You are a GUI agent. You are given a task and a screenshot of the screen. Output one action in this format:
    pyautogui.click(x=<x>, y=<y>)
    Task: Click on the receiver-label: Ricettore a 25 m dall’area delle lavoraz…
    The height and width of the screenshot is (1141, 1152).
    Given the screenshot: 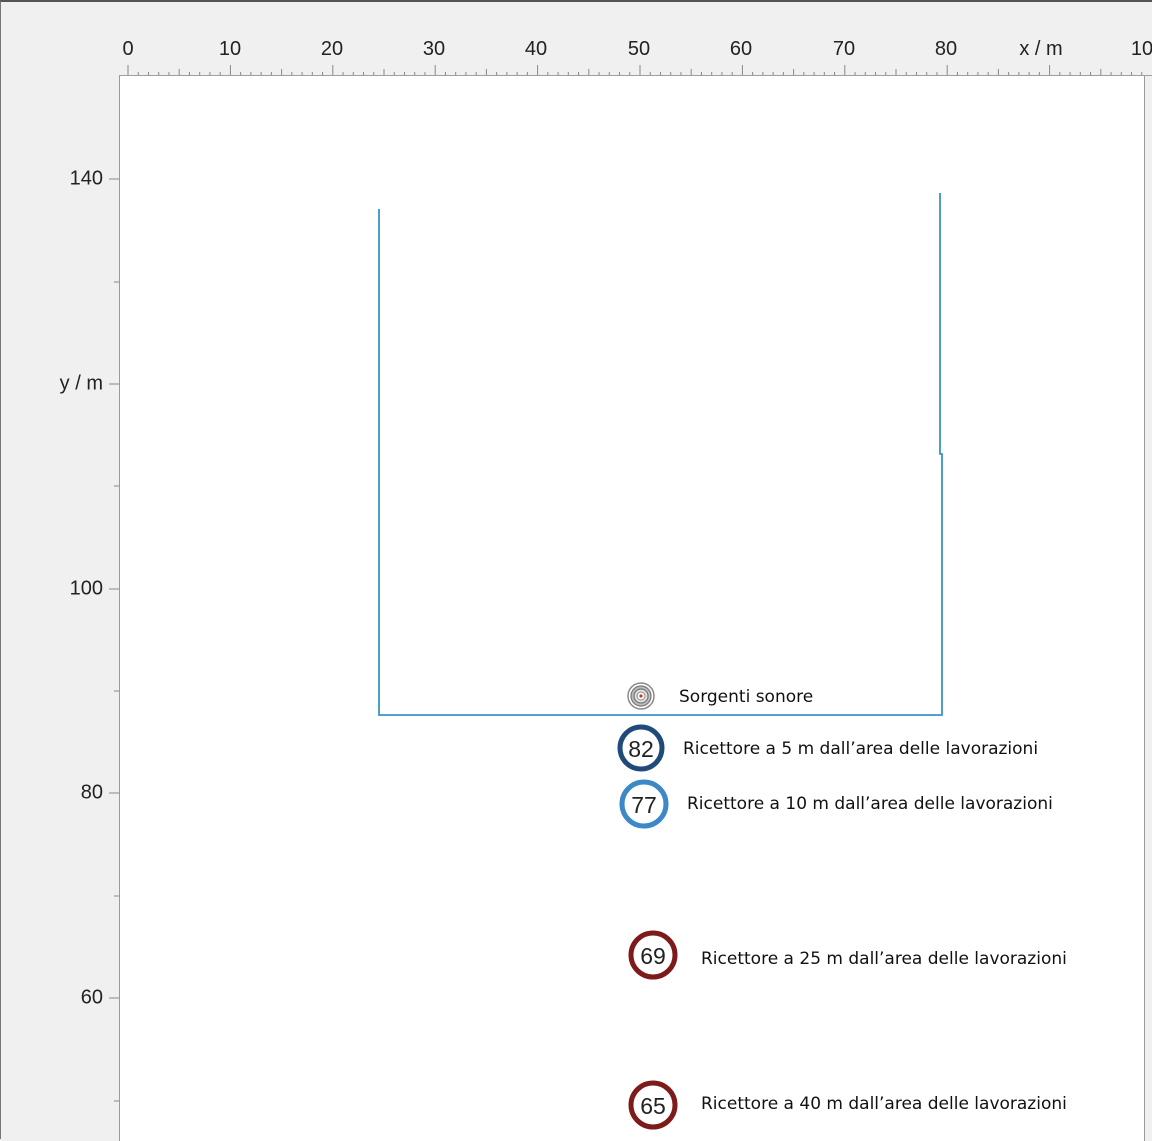 What is the action you would take?
    pyautogui.click(x=884, y=959)
    